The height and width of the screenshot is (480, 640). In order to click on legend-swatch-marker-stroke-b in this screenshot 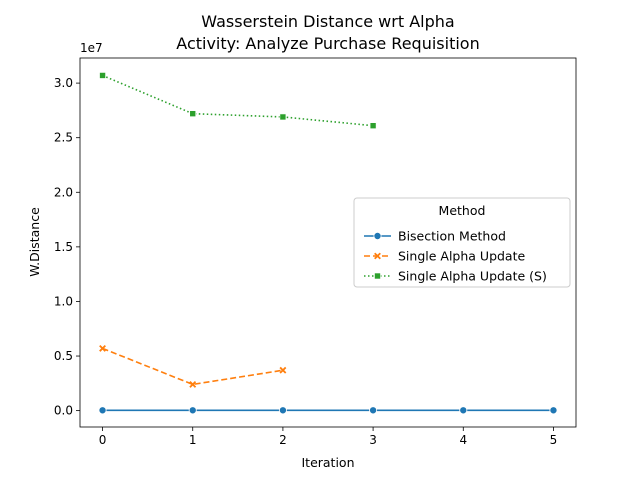, I will do `click(377, 256)`.